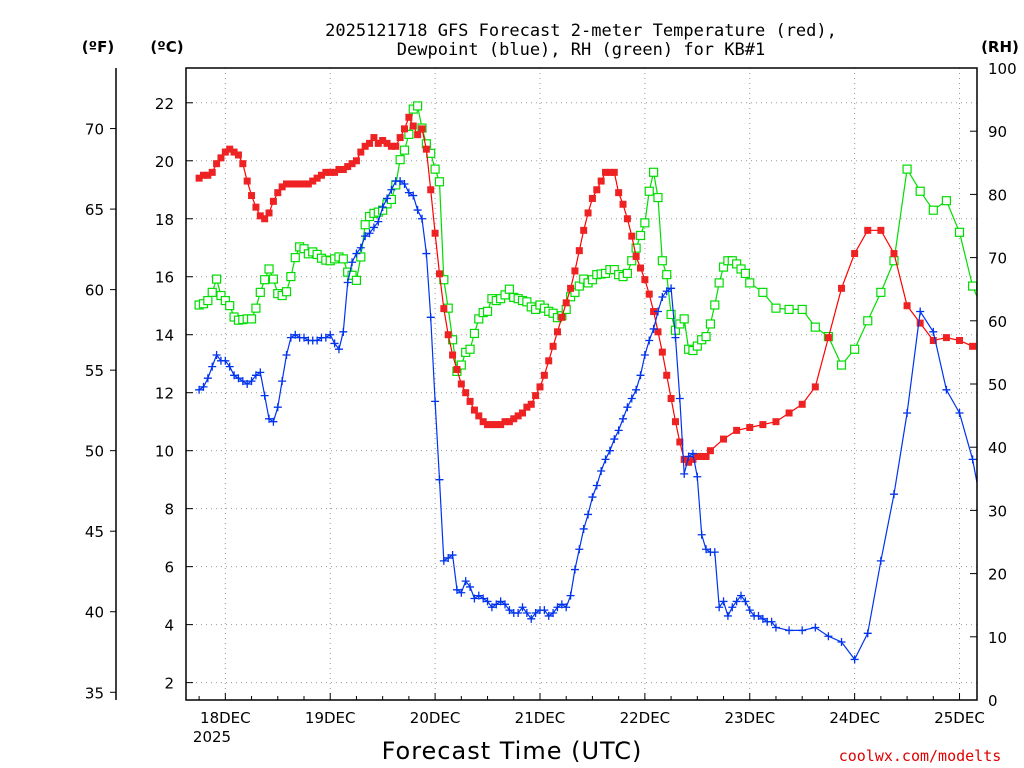 The height and width of the screenshot is (768, 1024). What do you see at coordinates (920, 756) in the screenshot?
I see `credit-text: coolwx.com/modelts` at bounding box center [920, 756].